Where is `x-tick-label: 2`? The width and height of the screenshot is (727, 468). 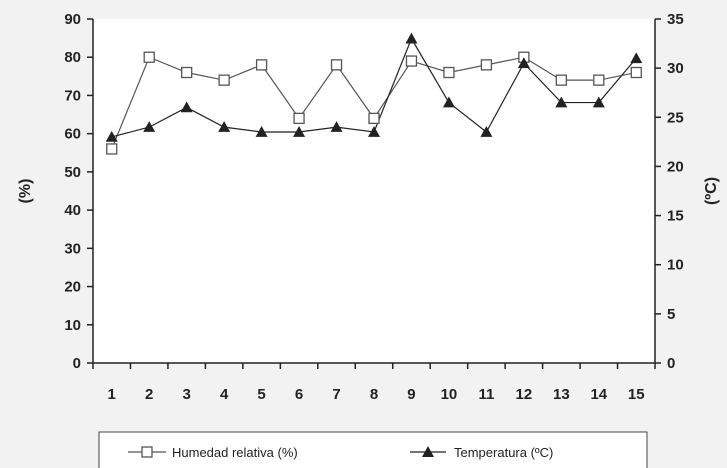
x-tick-label: 2 is located at coordinates (149, 394).